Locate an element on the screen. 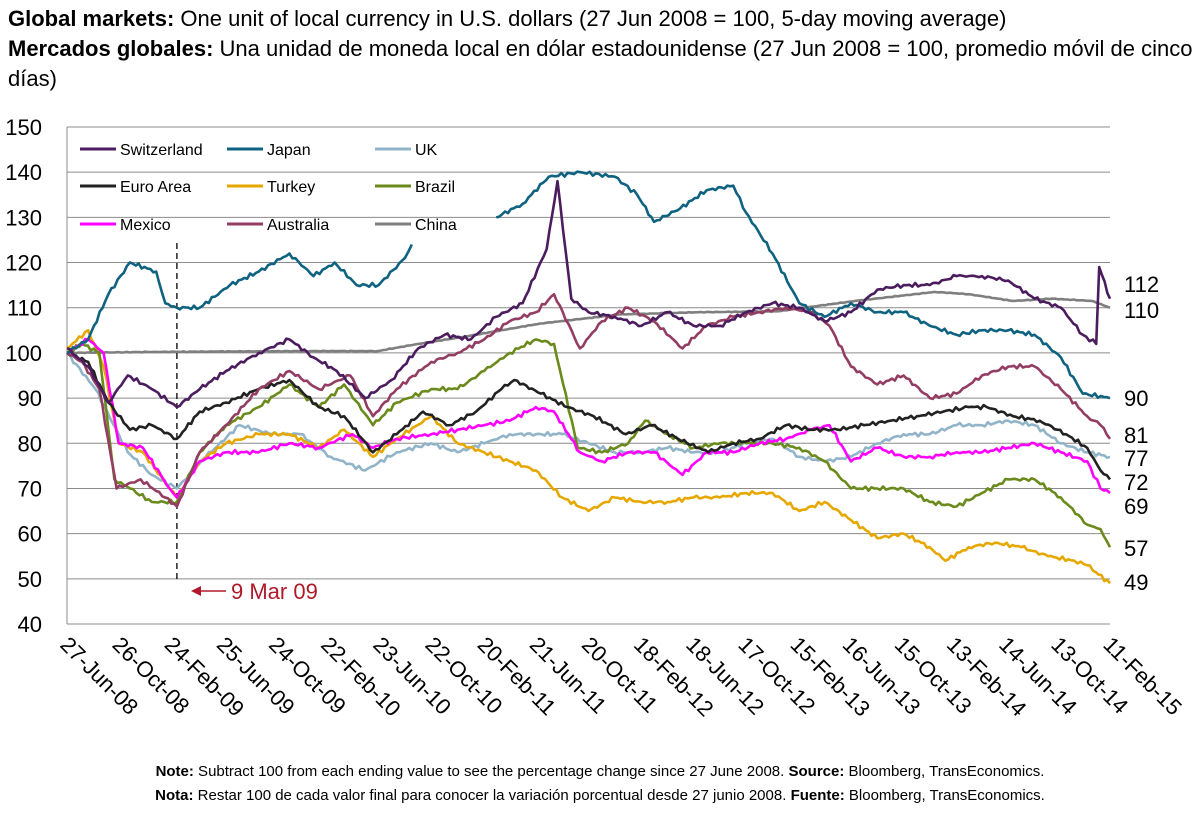 The width and height of the screenshot is (1200, 815). title-spanish-bold: Mercados globales: is located at coordinates (111, 48).